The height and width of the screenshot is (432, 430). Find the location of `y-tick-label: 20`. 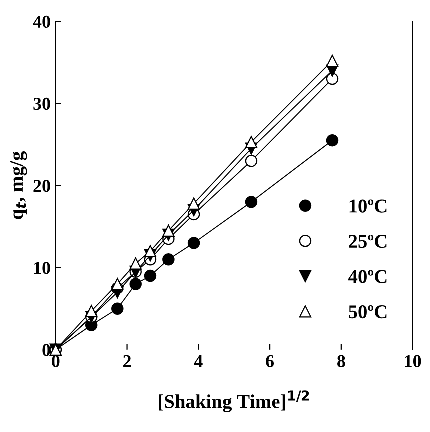

y-tick-label: 20 is located at coordinates (42, 186).